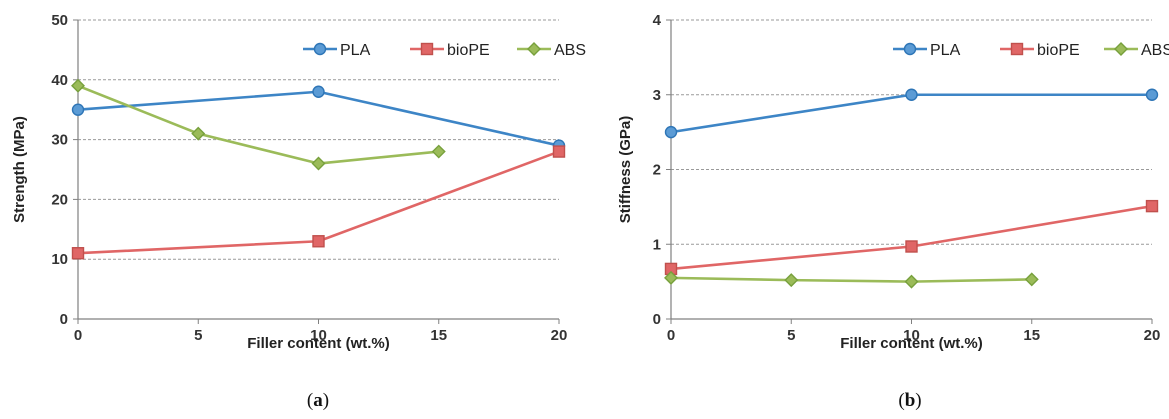 Image resolution: width=1169 pixels, height=419 pixels. Describe the element at coordinates (657, 244) in the screenshot. I see `y-tick-label: 1` at that location.